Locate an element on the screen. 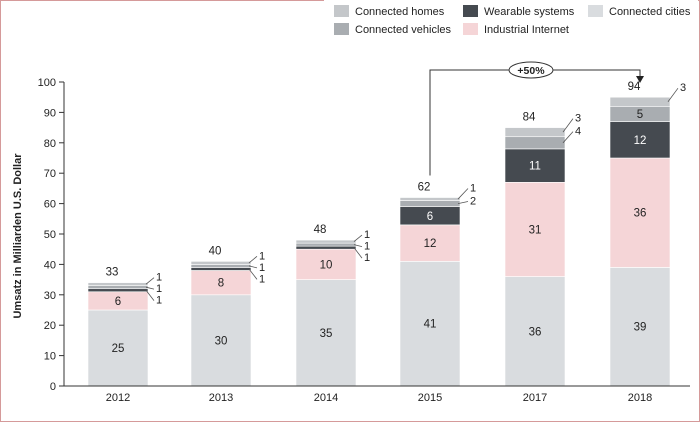  data-label: 30 is located at coordinates (221, 341).